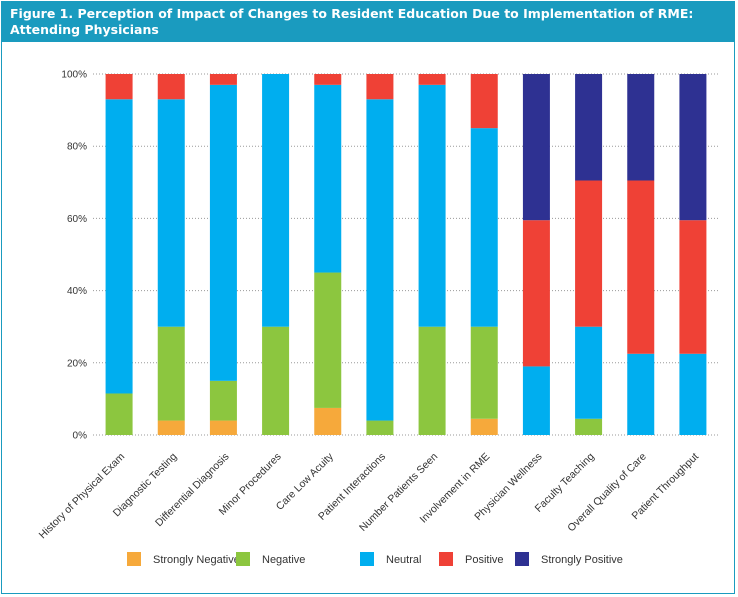 The height and width of the screenshot is (597, 738). Describe the element at coordinates (77, 363) in the screenshot. I see `y-tick-label: 20%` at that location.